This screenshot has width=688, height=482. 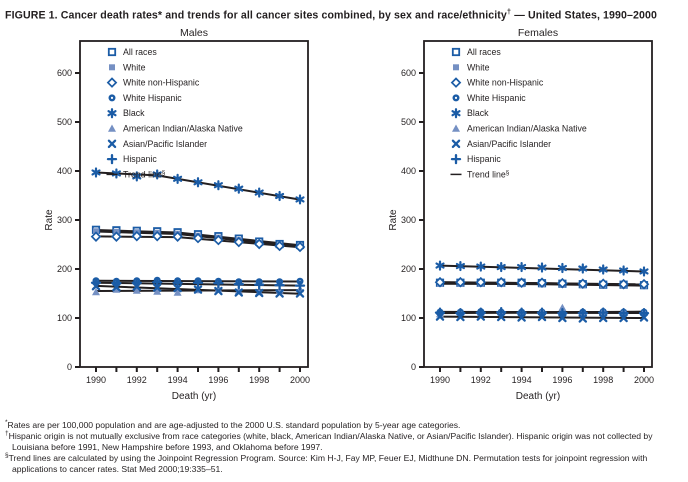 What do you see at coordinates (175, 128) in the screenshot?
I see `legend-item-american-indian-alaska-native: American Indian/Alaska Native` at bounding box center [175, 128].